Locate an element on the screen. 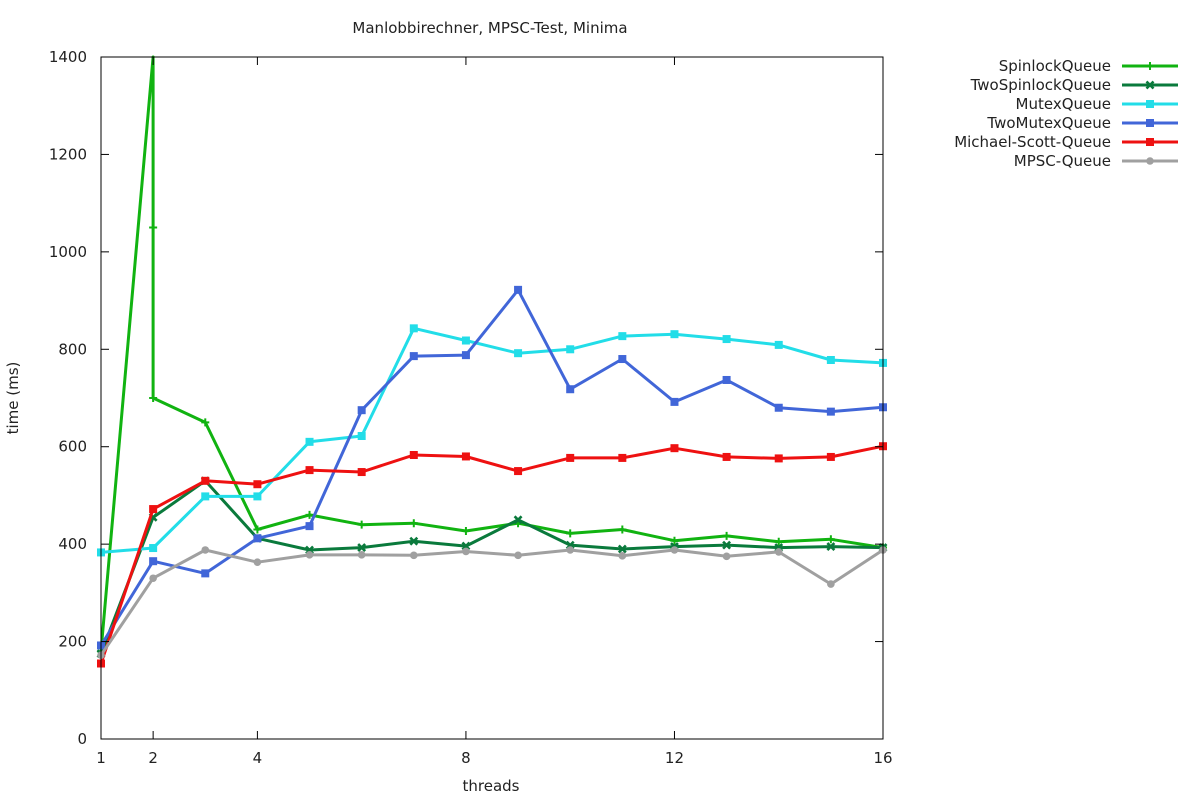 This screenshot has height=800, width=1200. chart-title: Manlobbirechner, MPSC-Test, Minima is located at coordinates (489, 28).